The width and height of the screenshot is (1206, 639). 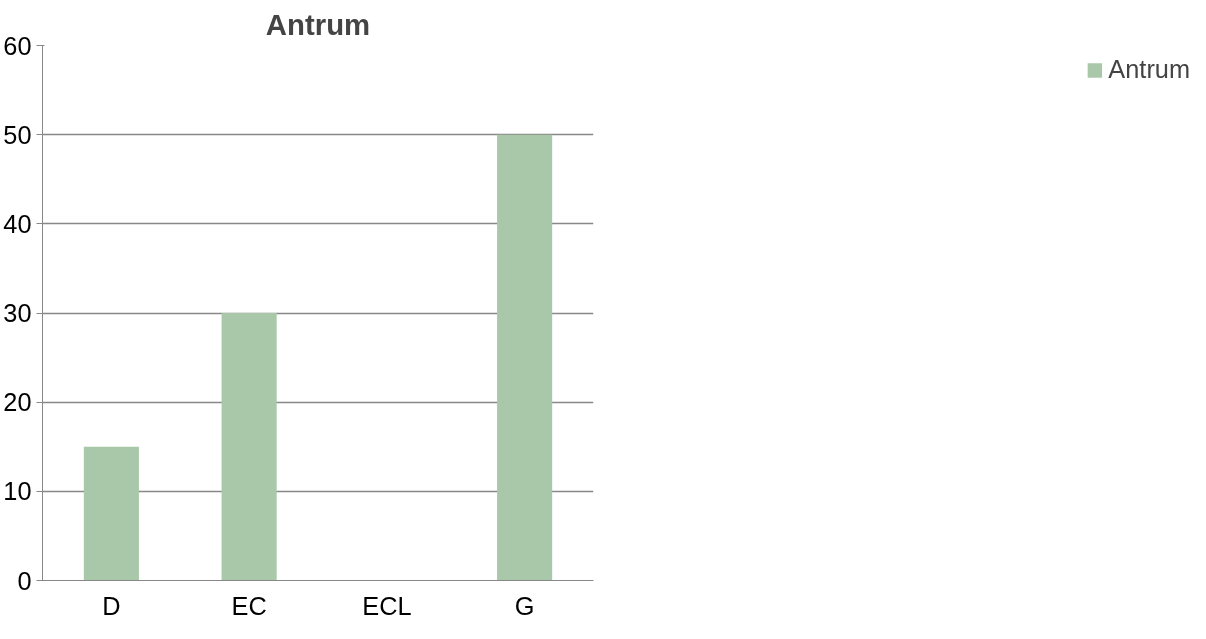 I want to click on chart-title: Antrum, so click(x=318, y=24).